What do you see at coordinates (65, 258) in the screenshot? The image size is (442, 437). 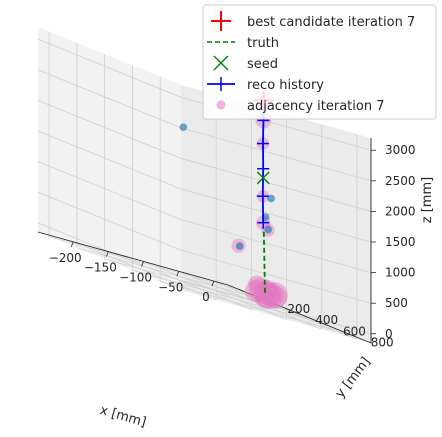 I see `x-tick-label: −200` at bounding box center [65, 258].